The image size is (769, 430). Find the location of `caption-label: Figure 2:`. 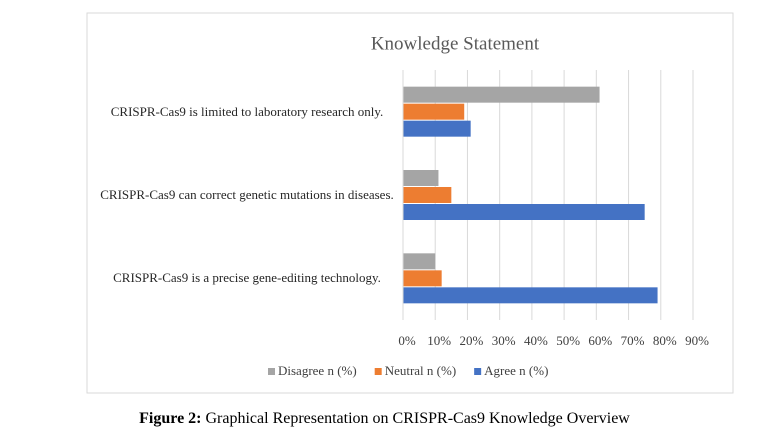

caption-label: Figure 2: is located at coordinates (170, 418).